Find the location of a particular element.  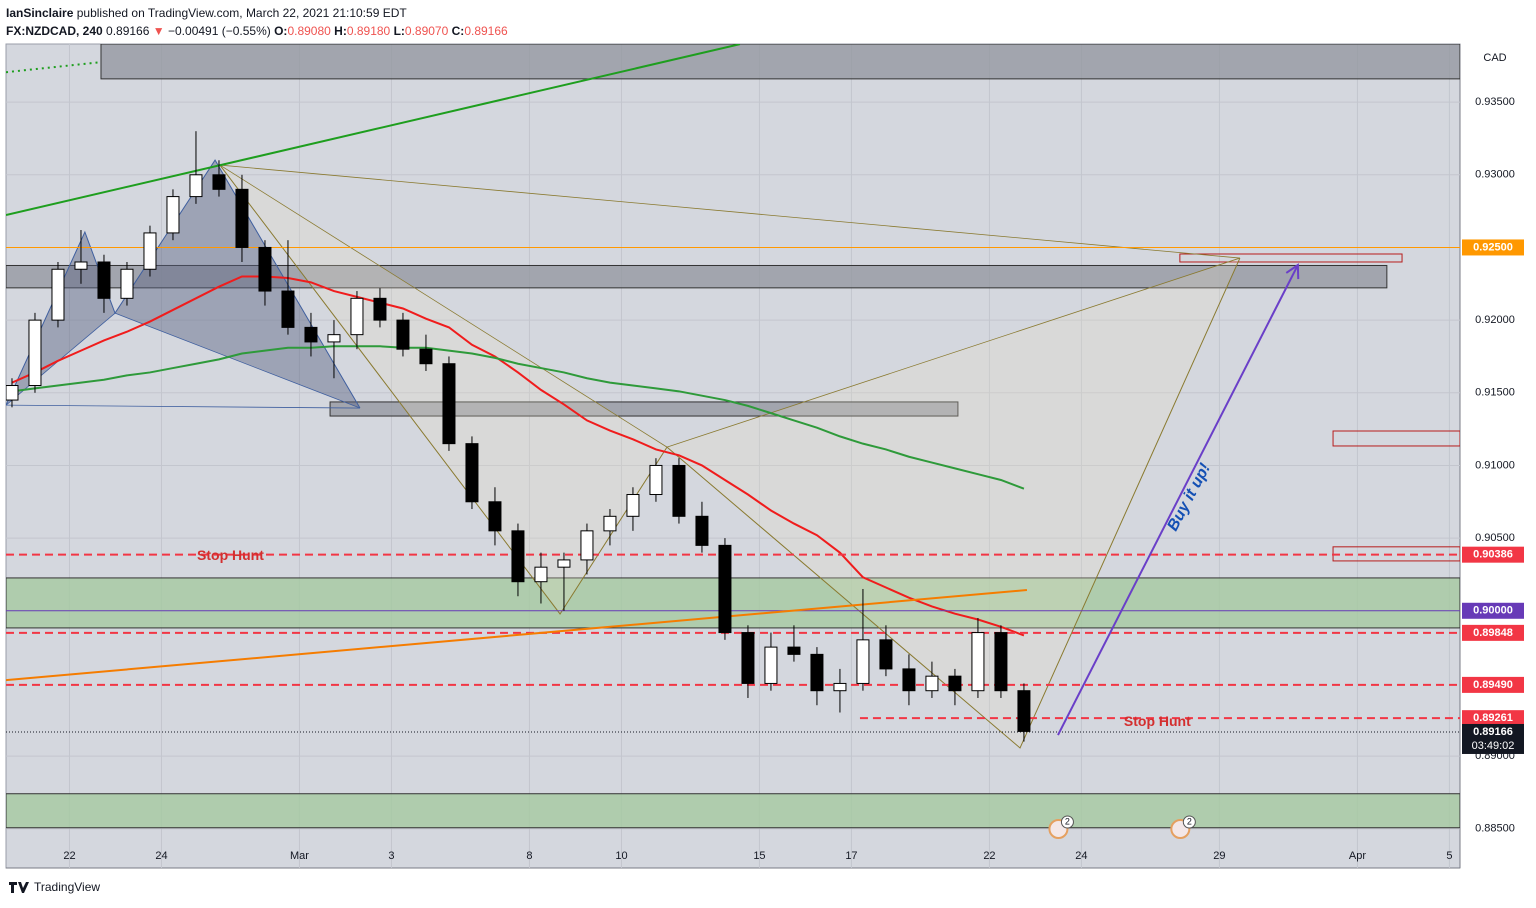

y-tick-label: 0.91000 is located at coordinates (1495, 465).